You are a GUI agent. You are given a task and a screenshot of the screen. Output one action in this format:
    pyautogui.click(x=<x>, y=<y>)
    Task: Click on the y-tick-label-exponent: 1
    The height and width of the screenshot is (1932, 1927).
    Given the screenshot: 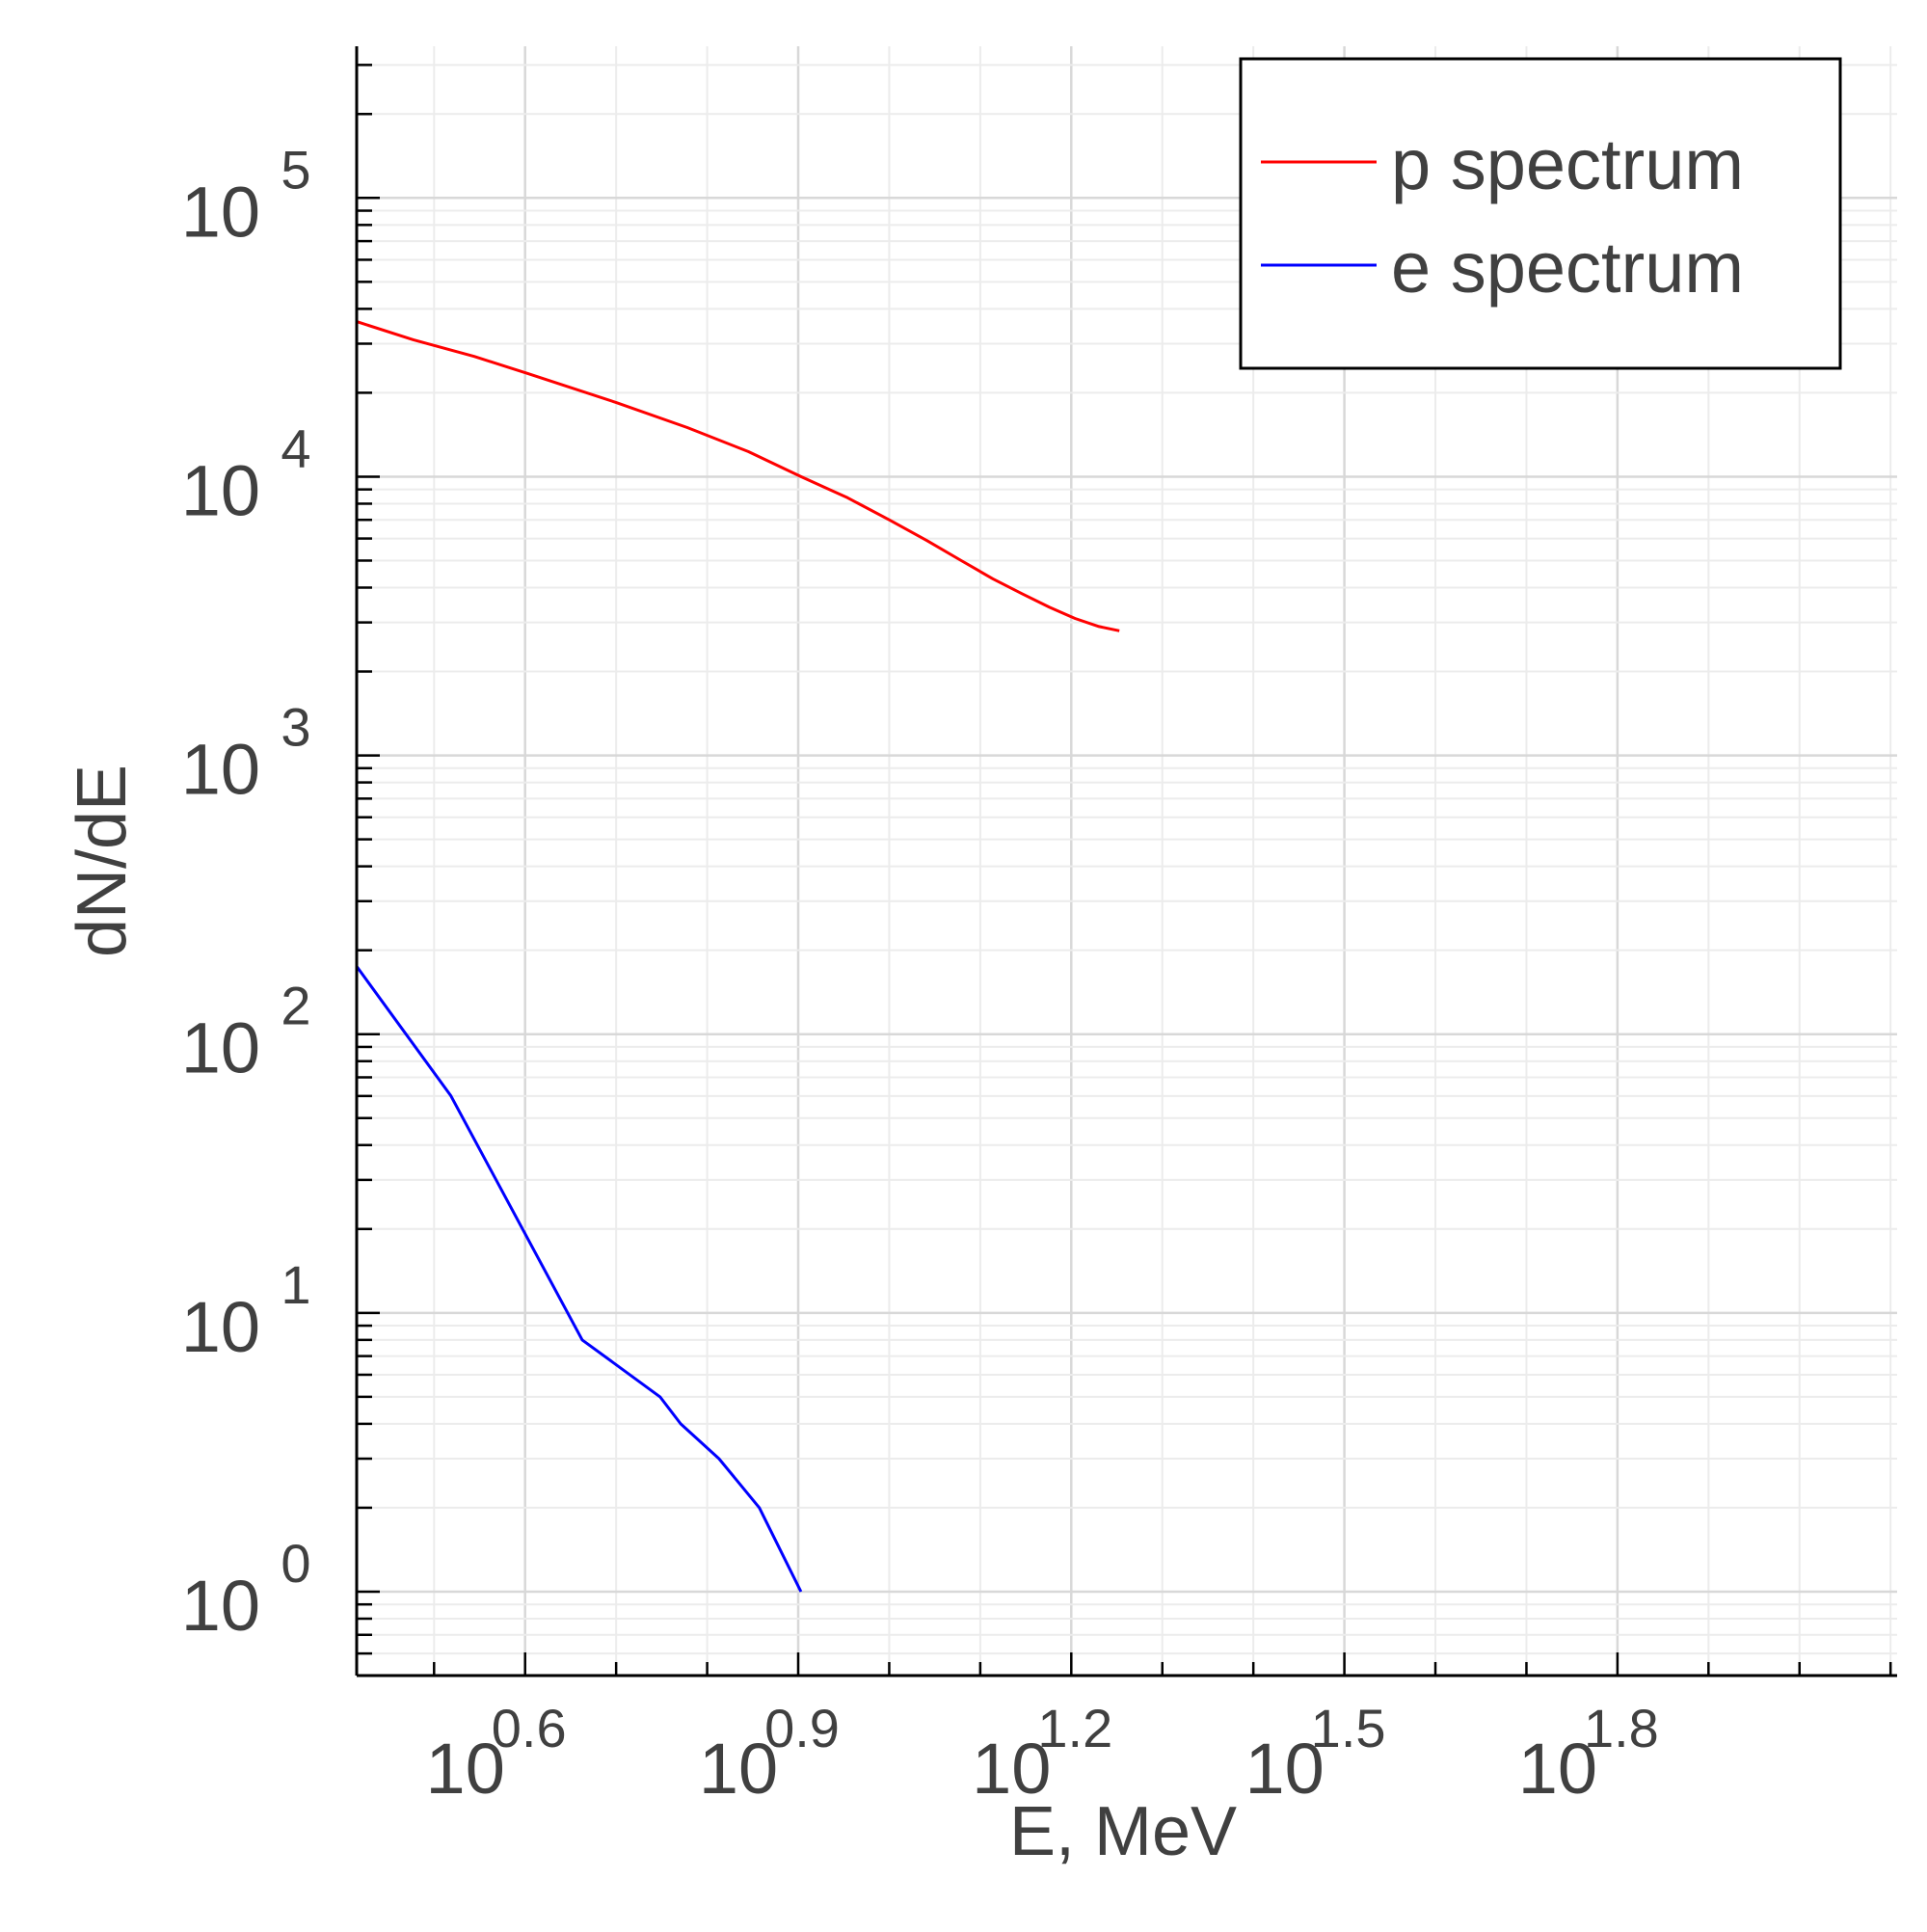 What is the action you would take?
    pyautogui.click(x=295, y=1285)
    